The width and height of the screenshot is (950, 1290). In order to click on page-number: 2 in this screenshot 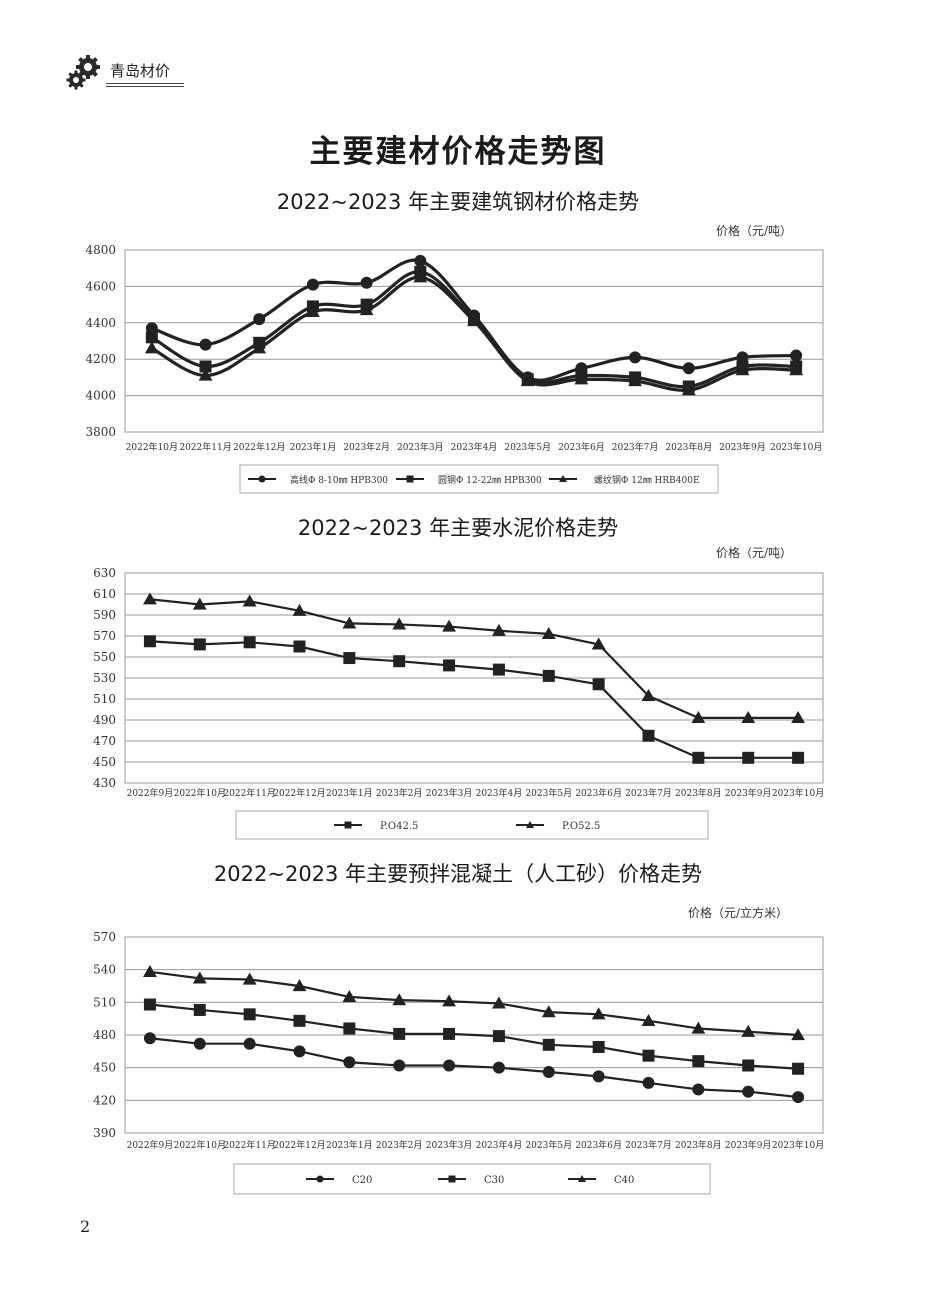, I will do `click(85, 1226)`.